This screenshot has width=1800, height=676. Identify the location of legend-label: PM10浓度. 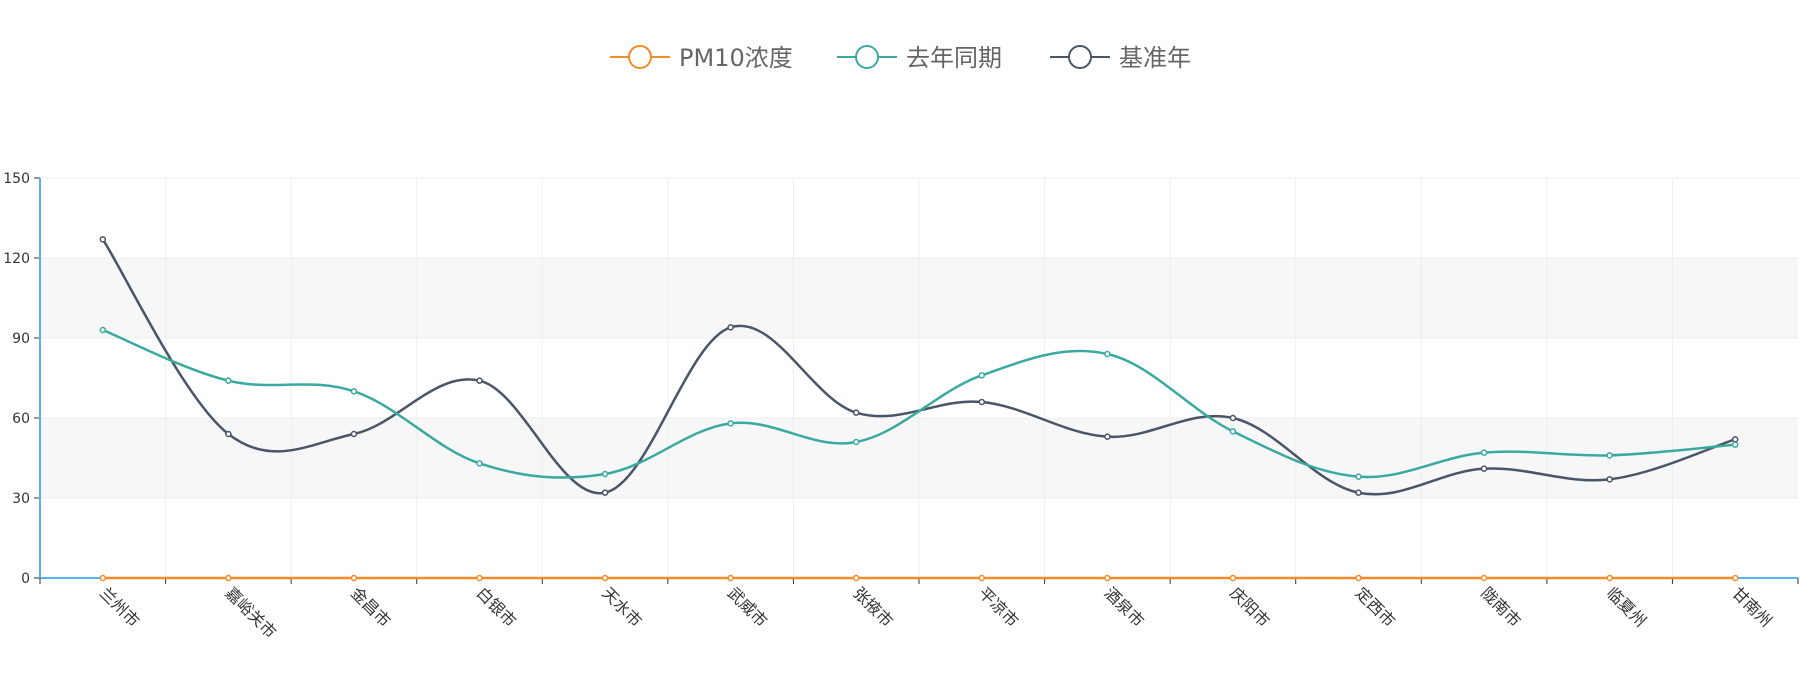
(736, 58).